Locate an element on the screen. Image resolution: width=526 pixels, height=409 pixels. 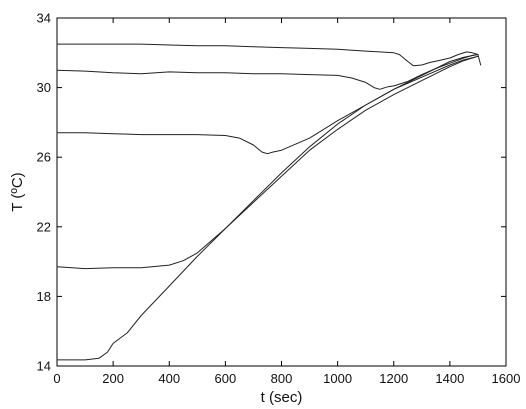
y-tick-label: 30 is located at coordinates (44, 87).